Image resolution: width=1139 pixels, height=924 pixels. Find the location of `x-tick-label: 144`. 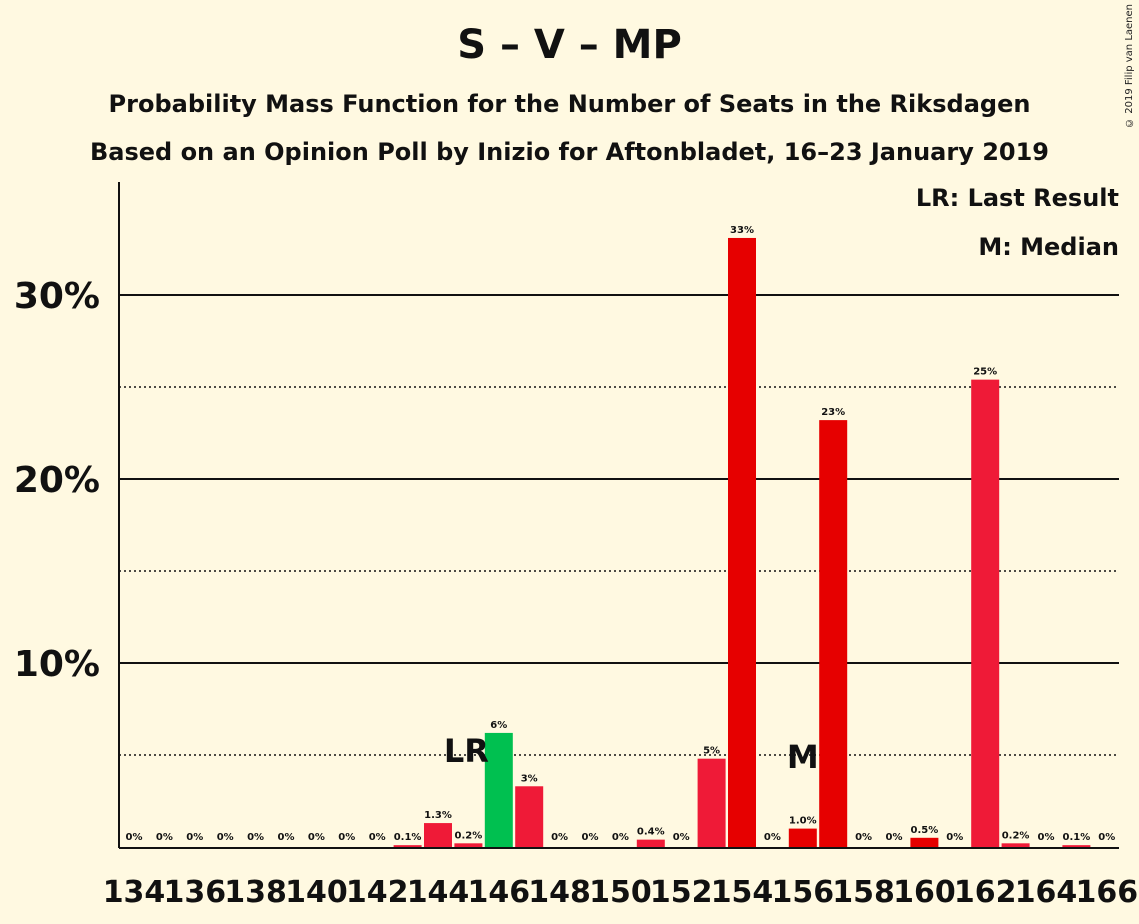

x-tick-label: 144 is located at coordinates (438, 892).